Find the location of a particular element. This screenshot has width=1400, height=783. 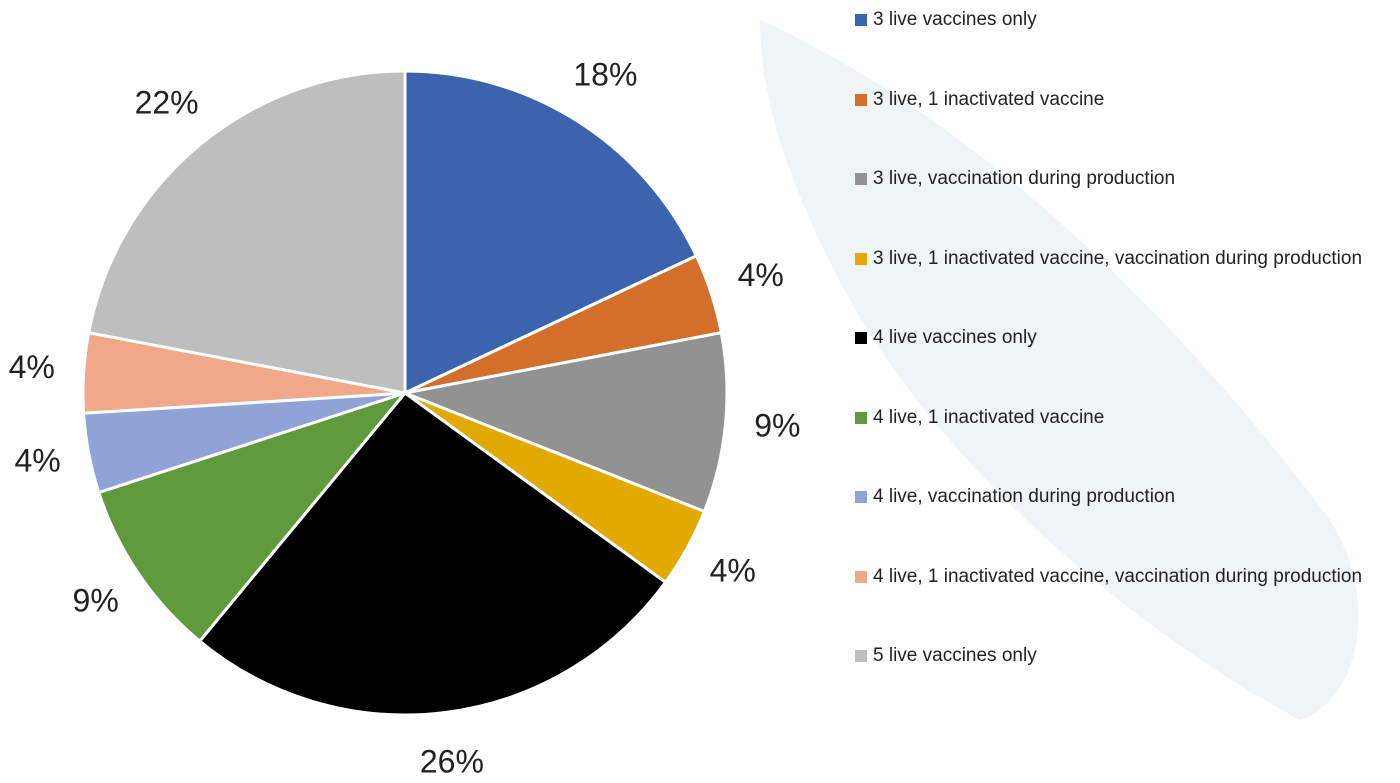

data-label: 18% is located at coordinates (605, 75).